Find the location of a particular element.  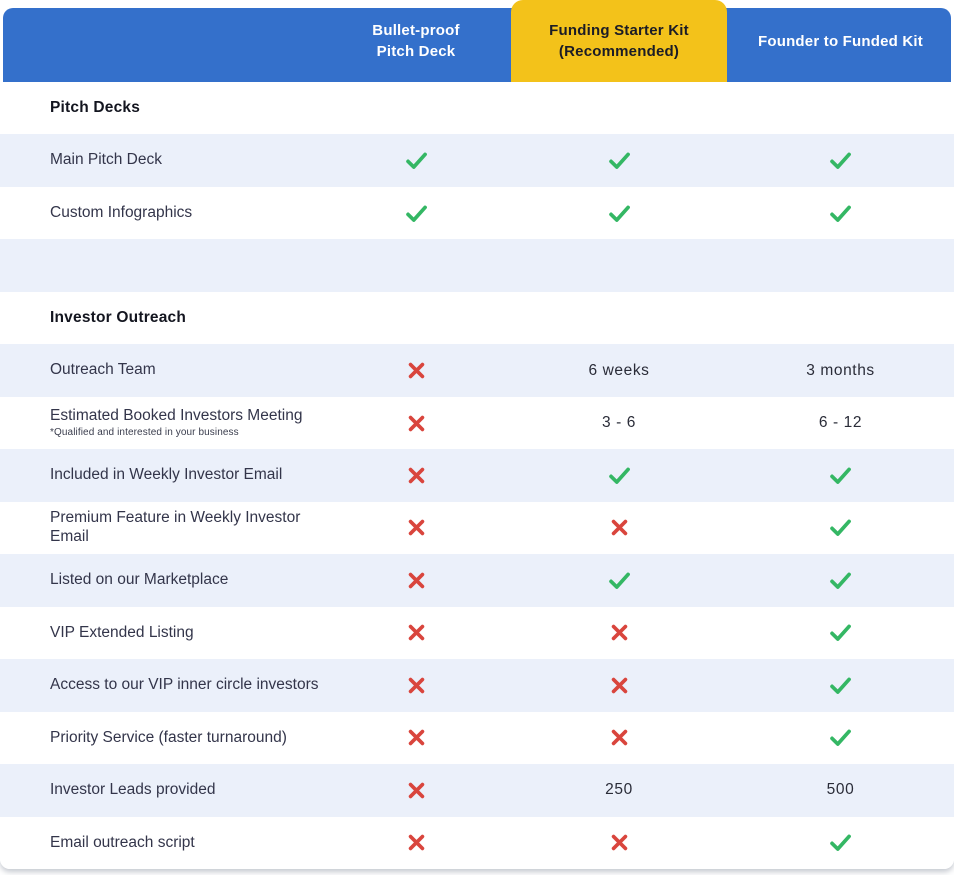

header-background-bar is located at coordinates (477, 45).